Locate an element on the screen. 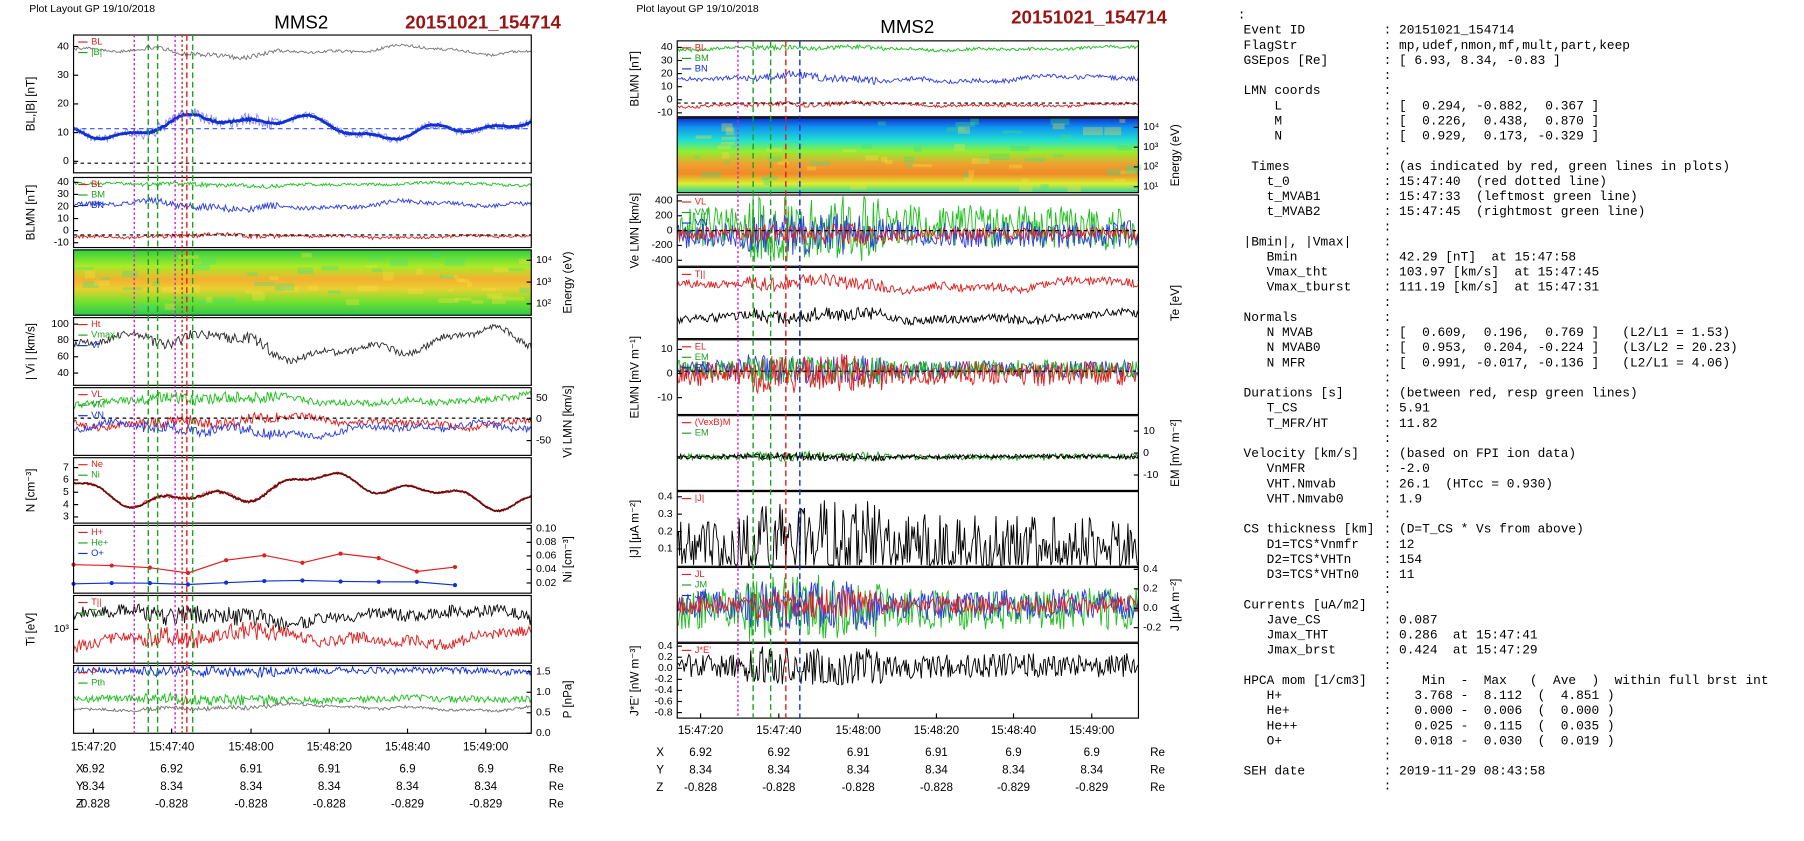 This screenshot has width=1804, height=841. coord-name: Y is located at coordinates (80, 786).